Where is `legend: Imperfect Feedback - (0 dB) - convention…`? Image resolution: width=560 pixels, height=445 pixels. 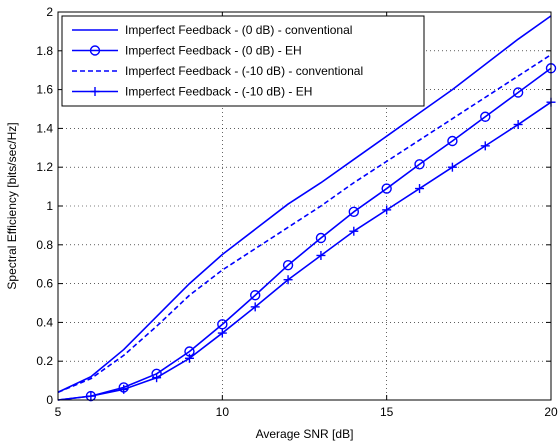
legend: Imperfect Feedback - (0 dB) - convention… is located at coordinates (243, 61).